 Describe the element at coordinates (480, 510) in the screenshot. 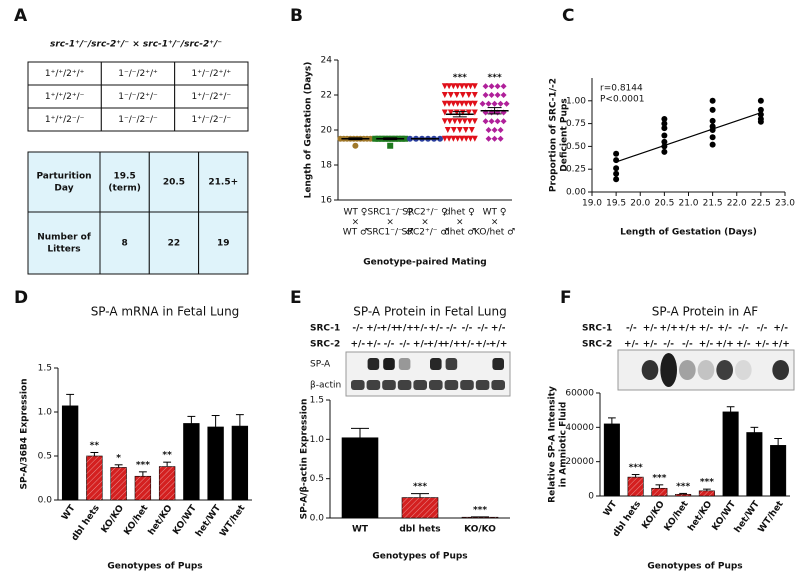

I see `significance: ***` at that location.